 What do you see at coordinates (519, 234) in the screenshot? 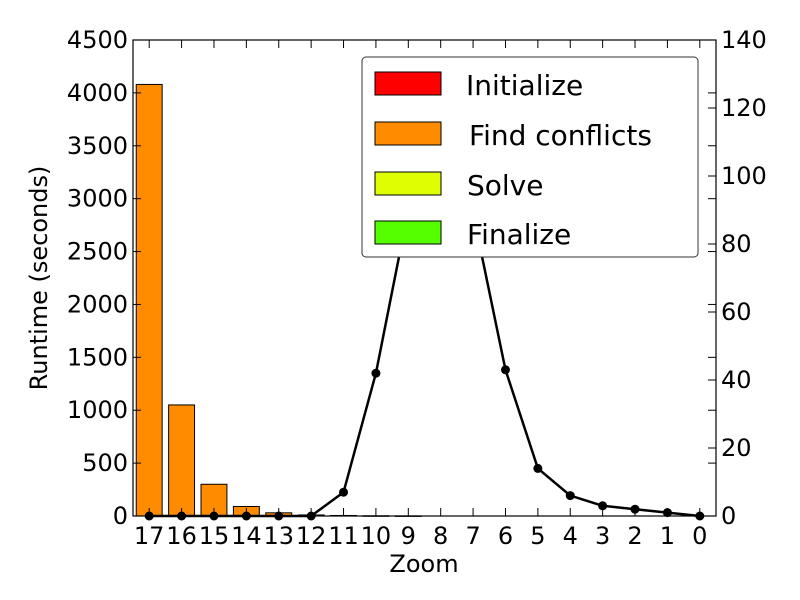
I see `legend-label-finalize: Finalize` at bounding box center [519, 234].